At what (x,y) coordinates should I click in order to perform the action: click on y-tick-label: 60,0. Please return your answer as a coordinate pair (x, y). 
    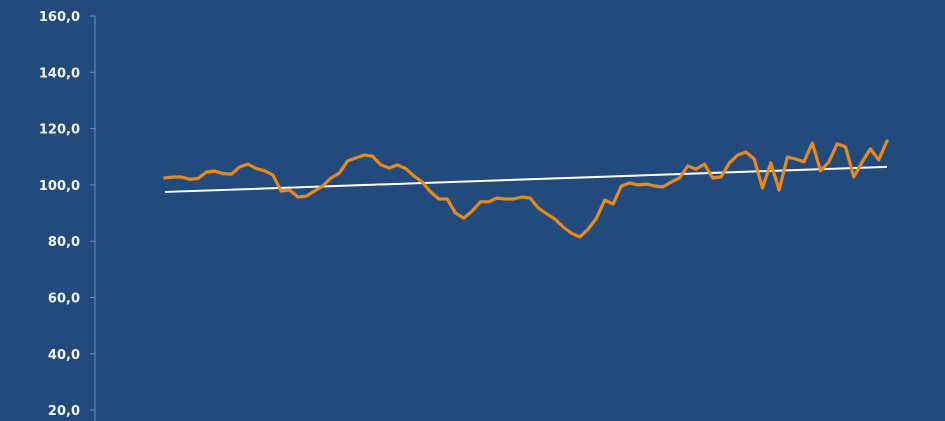
    Looking at the image, I should click on (64, 299).